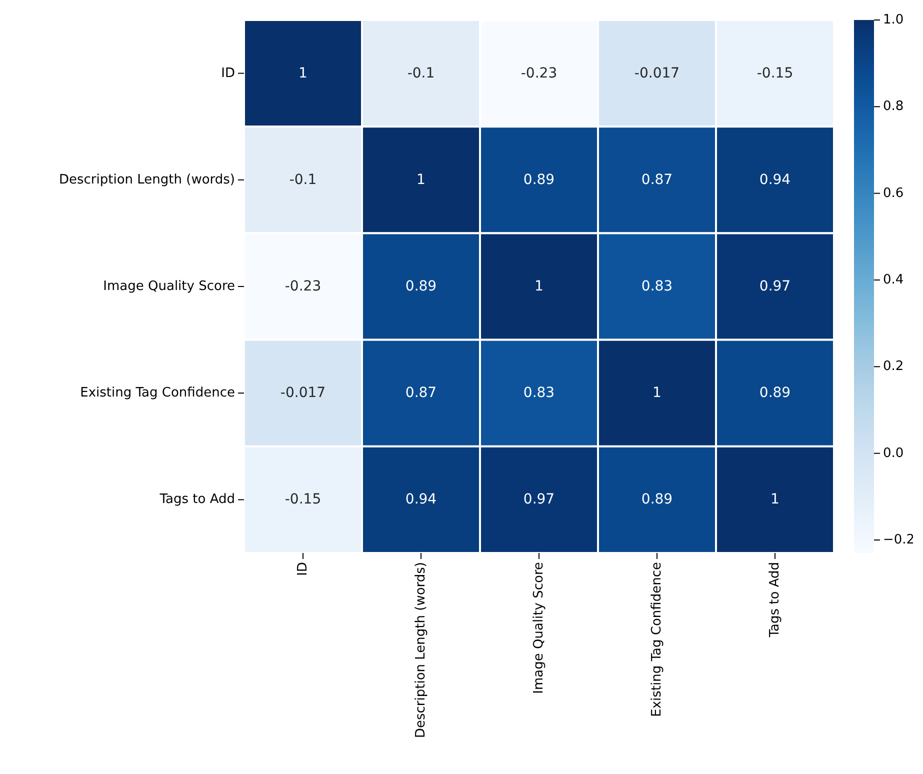 This screenshot has width=923, height=774. I want to click on x-tick-label: Tags to Add, so click(775, 600).